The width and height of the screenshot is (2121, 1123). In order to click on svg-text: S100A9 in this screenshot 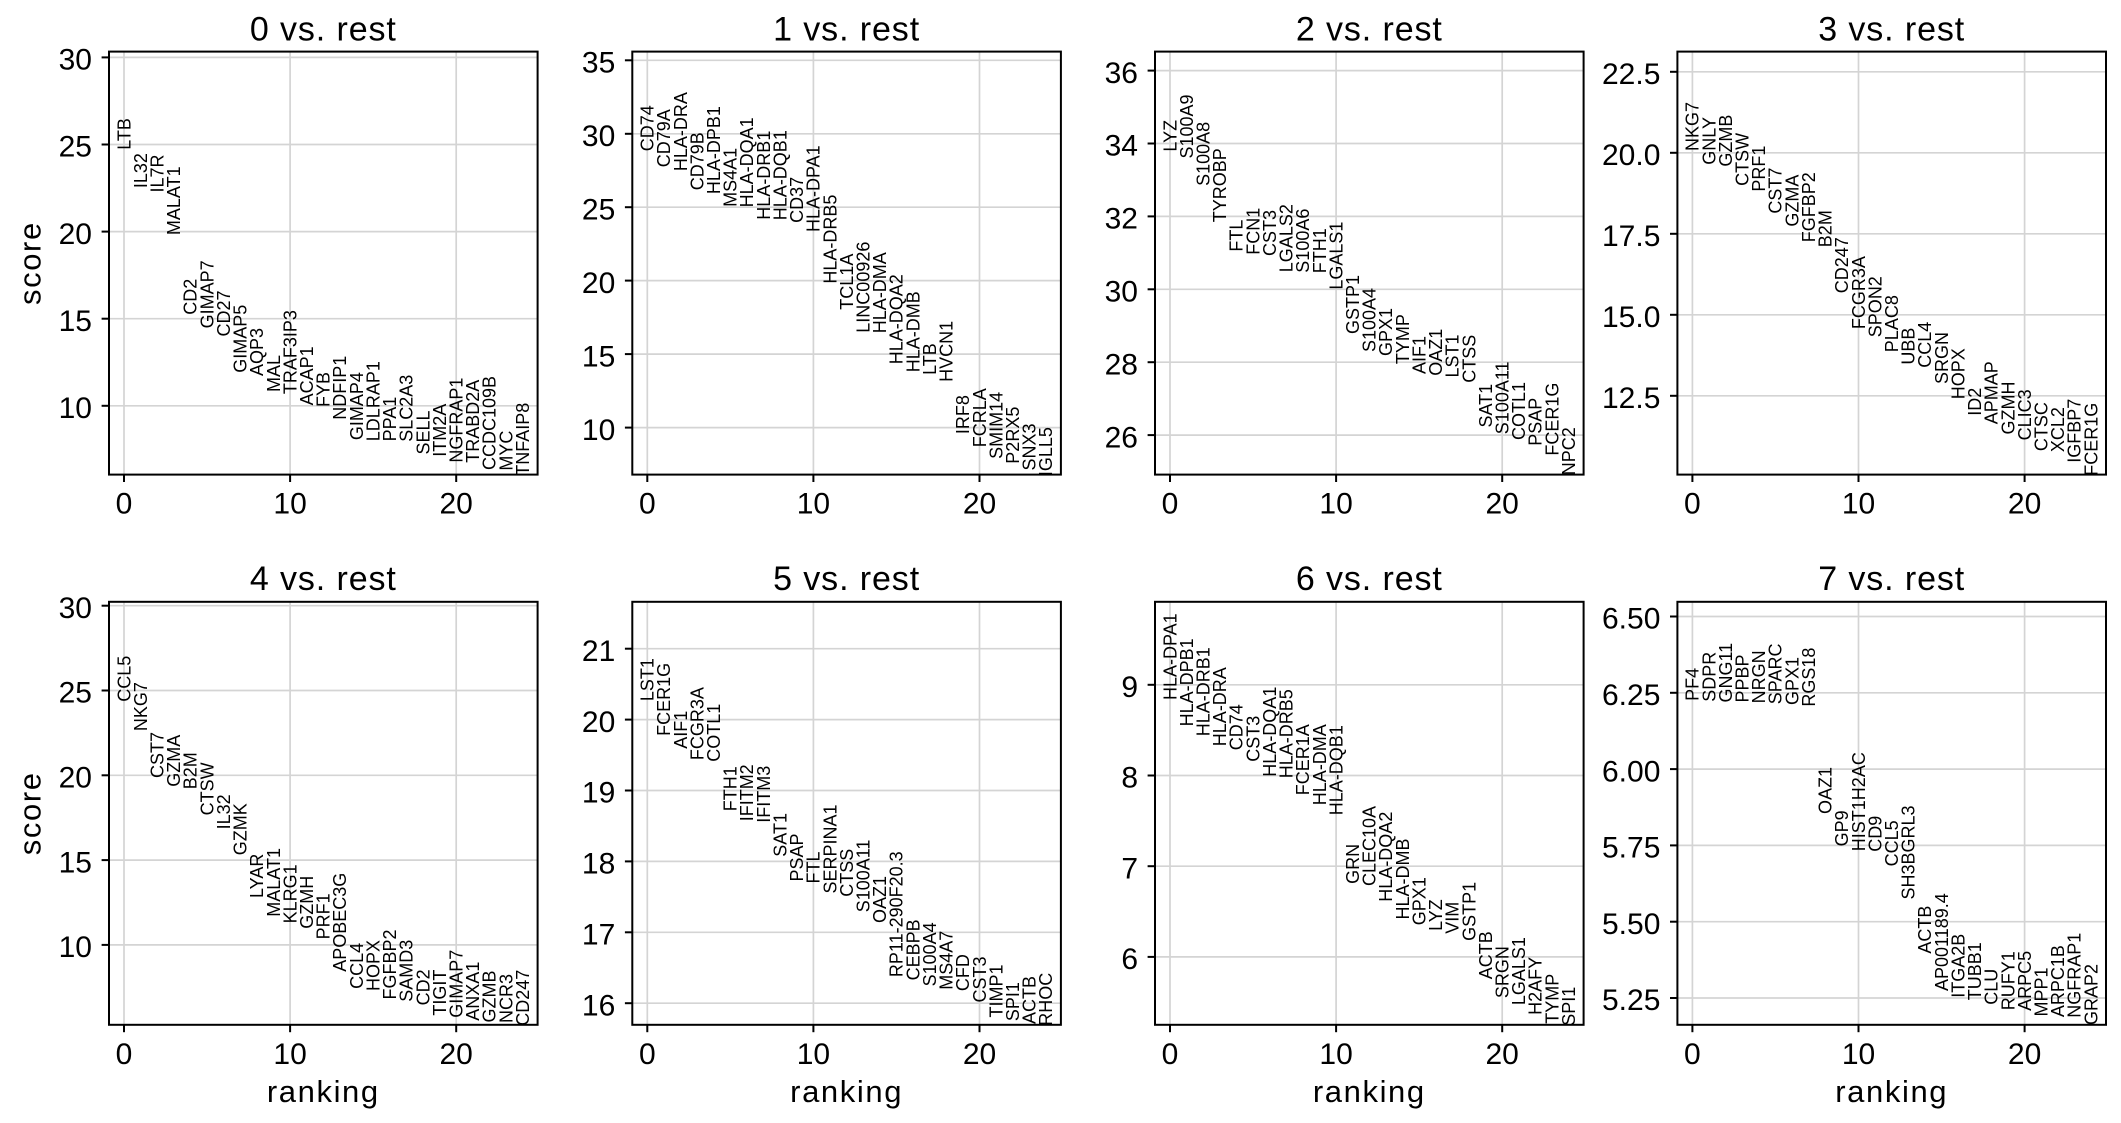, I will do `click(1187, 126)`.